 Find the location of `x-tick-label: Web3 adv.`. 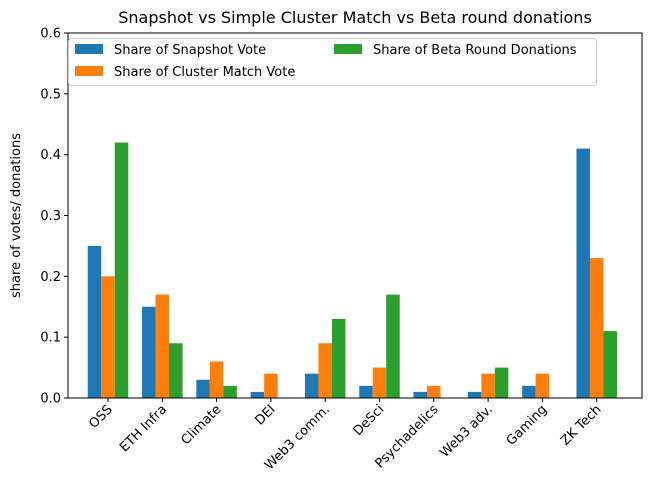

x-tick-label: Web3 adv. is located at coordinates (466, 431).